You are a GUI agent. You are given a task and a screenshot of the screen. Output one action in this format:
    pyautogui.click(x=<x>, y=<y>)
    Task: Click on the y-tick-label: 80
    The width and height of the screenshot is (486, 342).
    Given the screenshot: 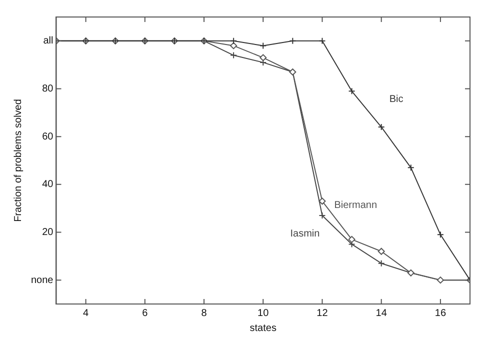 What is the action you would take?
    pyautogui.click(x=48, y=89)
    